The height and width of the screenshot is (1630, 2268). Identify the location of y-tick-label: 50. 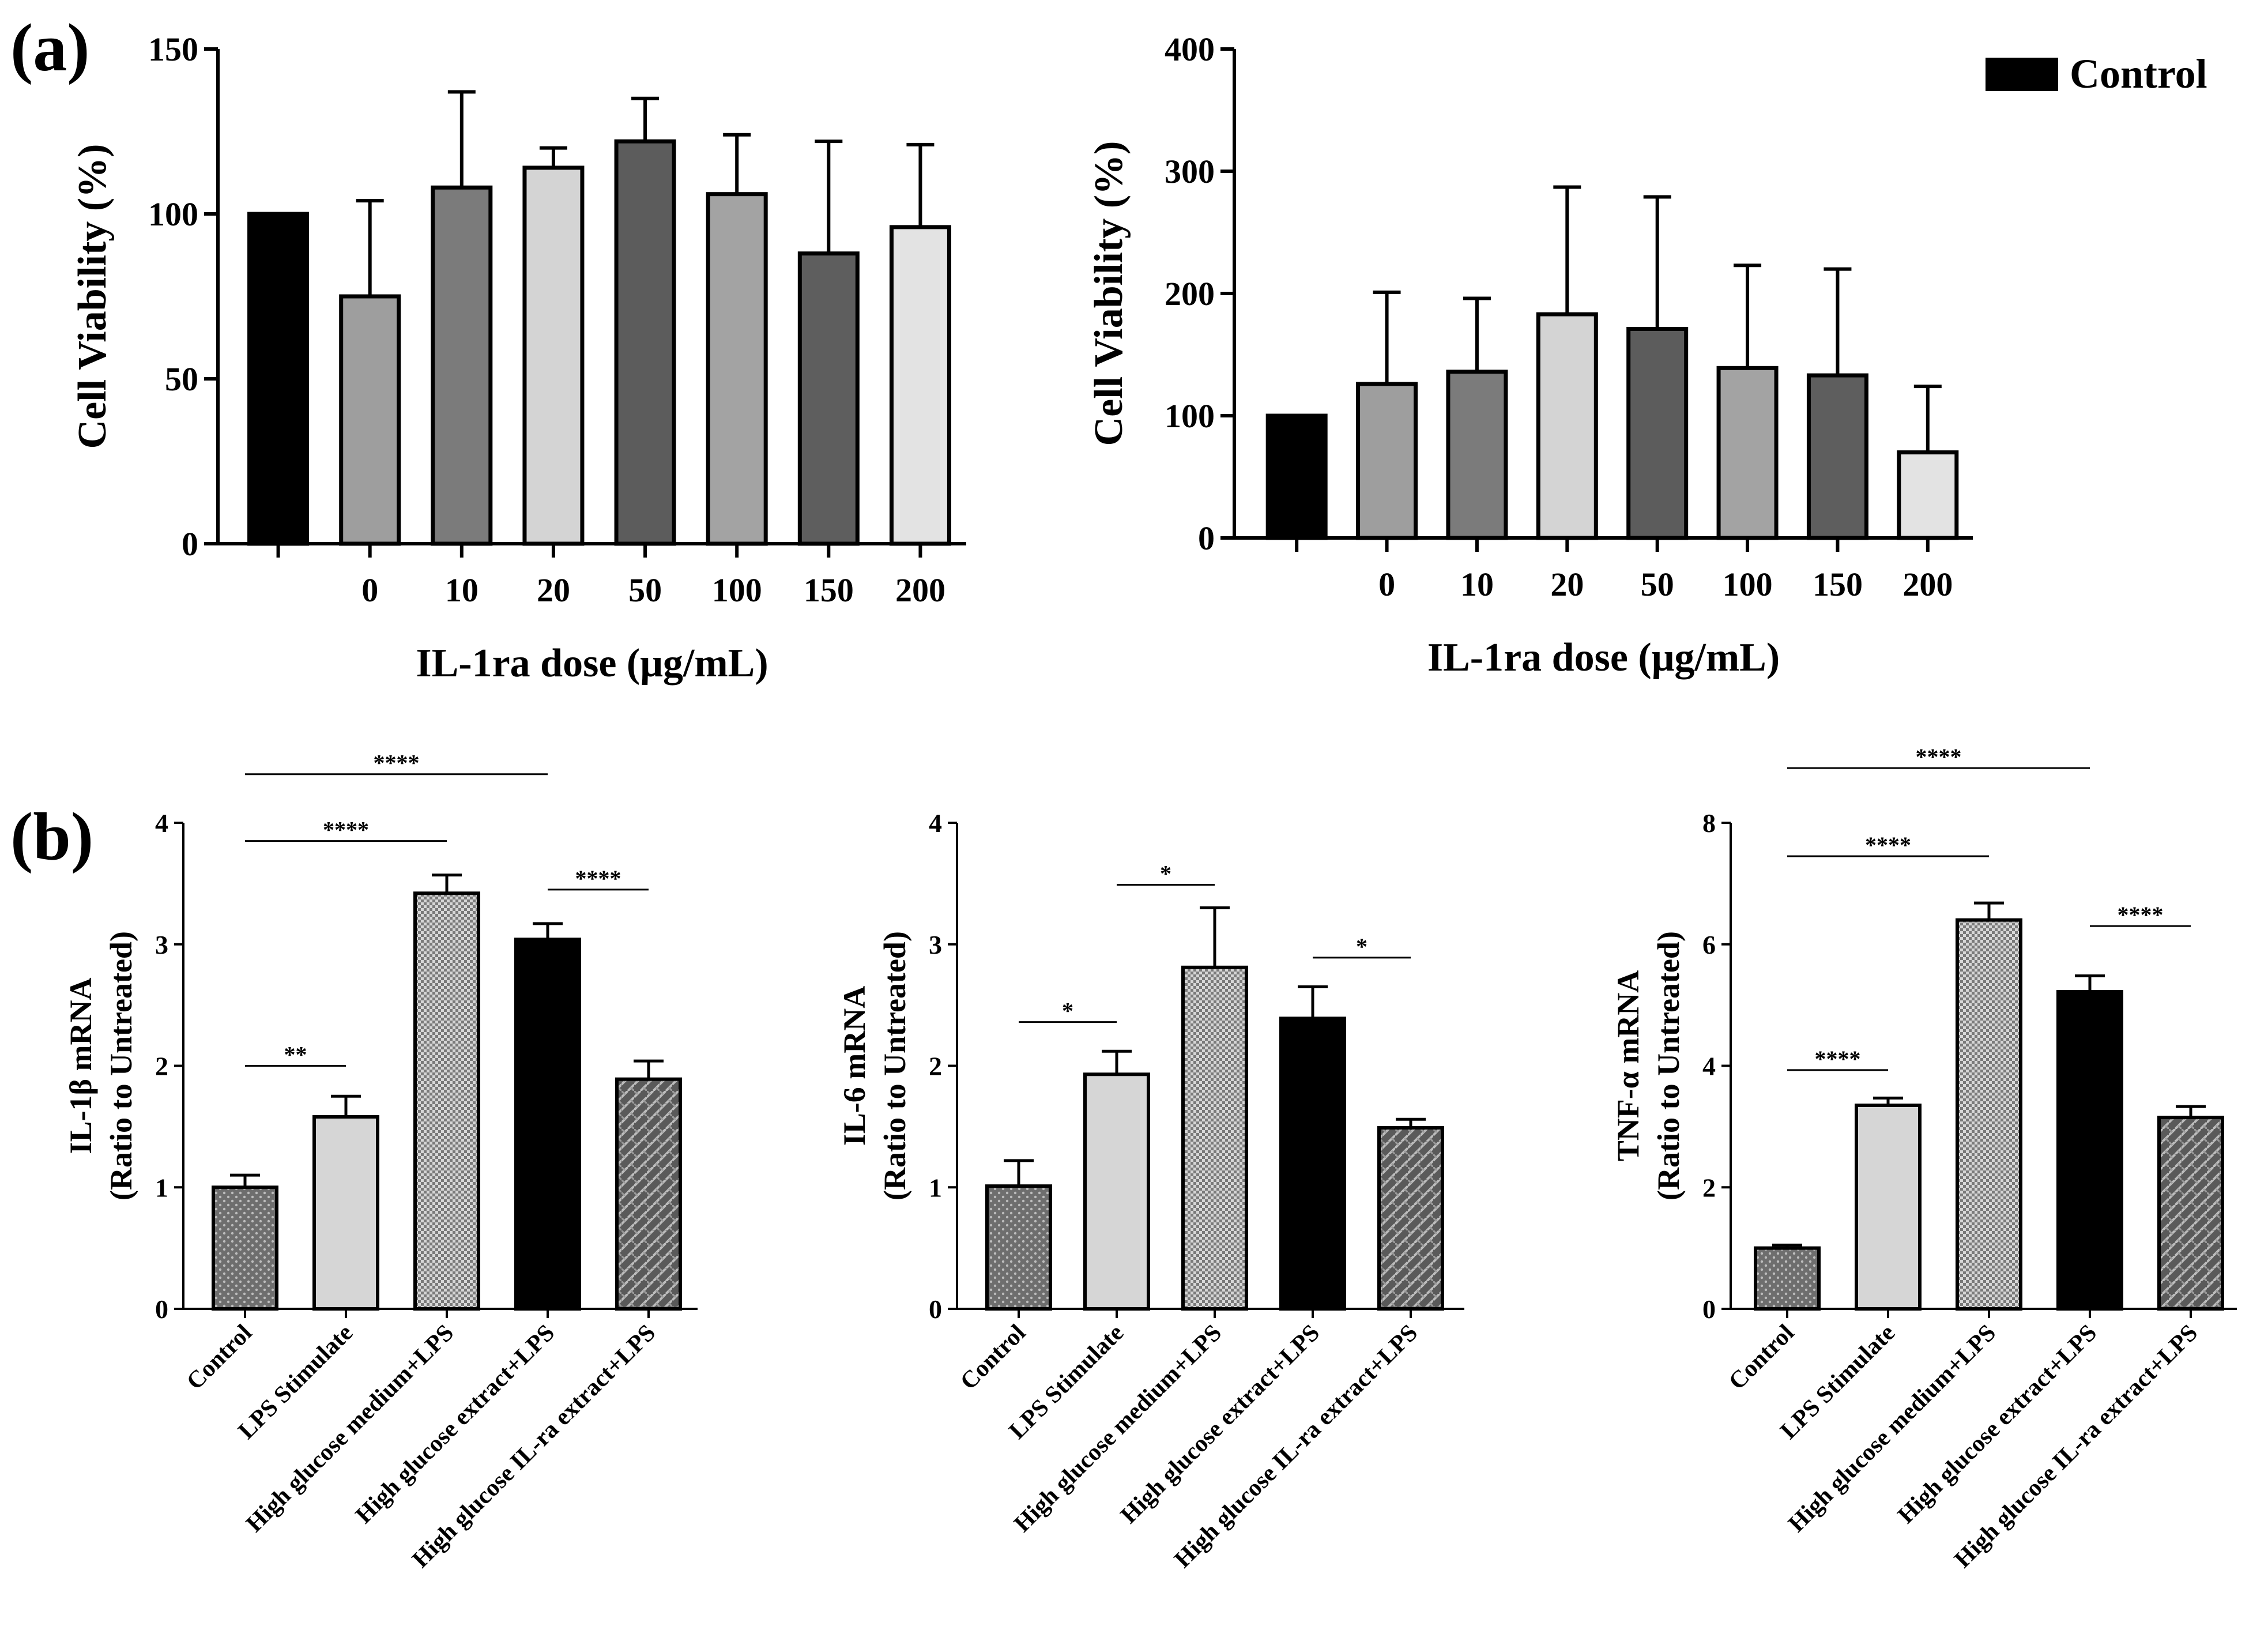
(181, 379).